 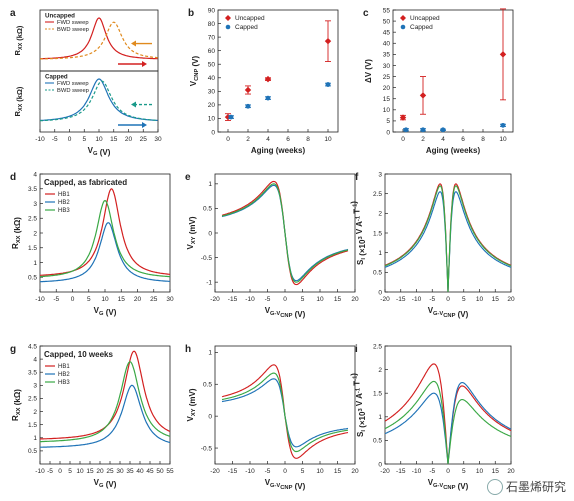 I want to click on panel-g-frame, so click(x=105, y=405).